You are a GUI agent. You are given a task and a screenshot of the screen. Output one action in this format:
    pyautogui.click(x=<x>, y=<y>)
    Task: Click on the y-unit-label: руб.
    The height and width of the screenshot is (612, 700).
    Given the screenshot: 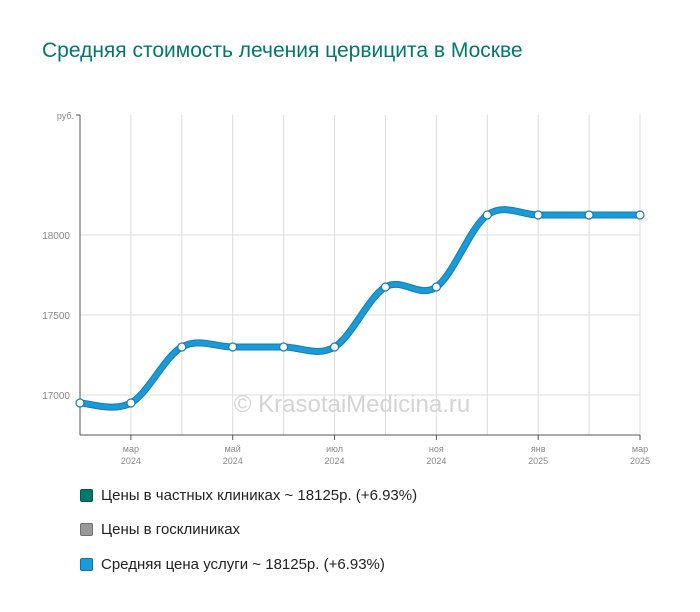 What is the action you would take?
    pyautogui.click(x=65, y=116)
    